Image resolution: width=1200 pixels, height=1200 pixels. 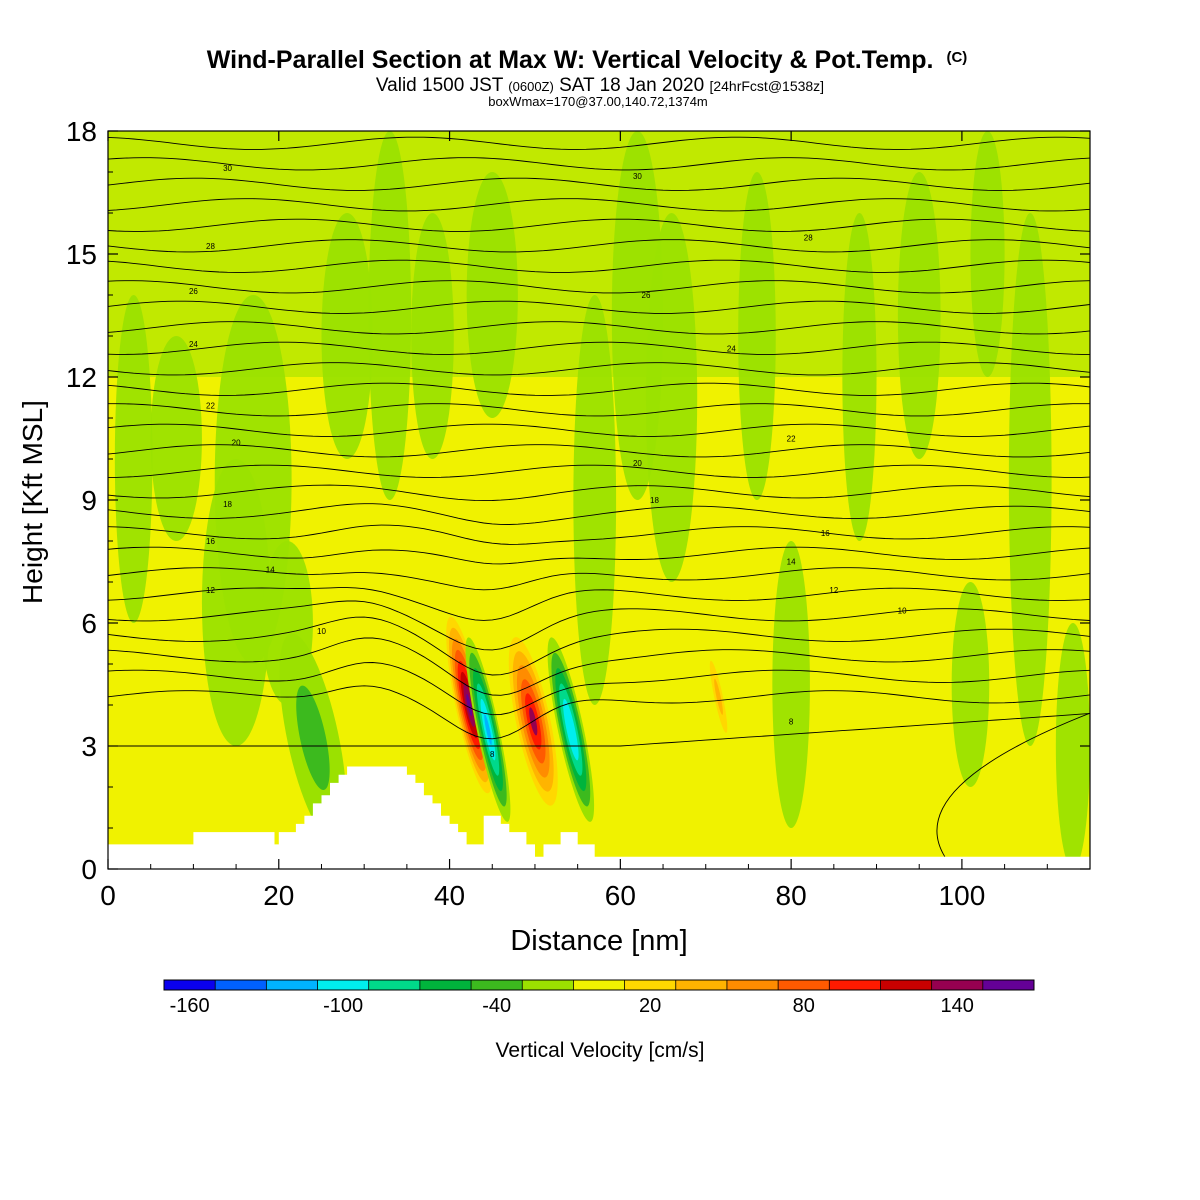 I want to click on terrain, so click(x=599, y=817).